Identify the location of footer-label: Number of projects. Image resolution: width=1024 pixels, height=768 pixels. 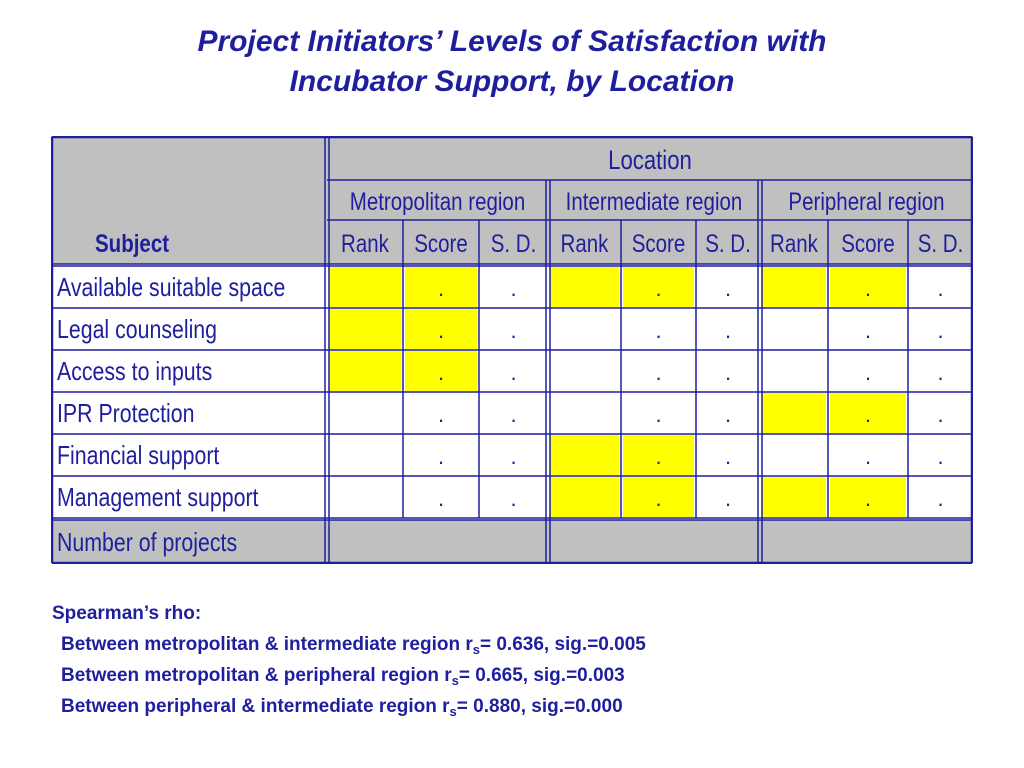
(147, 542).